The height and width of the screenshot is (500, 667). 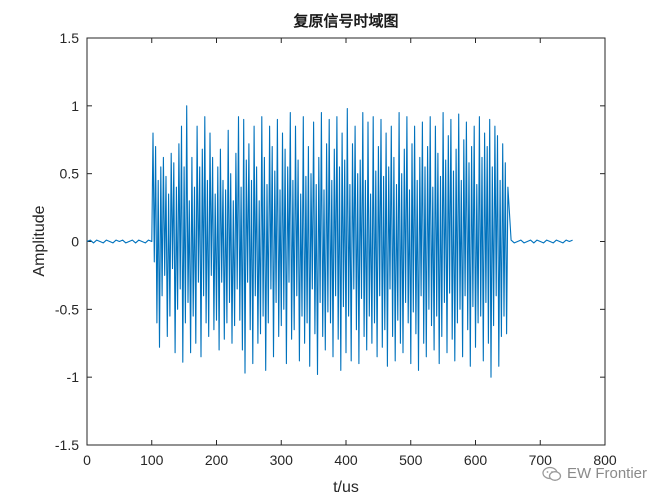 I want to click on y-tick-label: 1, so click(x=75, y=106).